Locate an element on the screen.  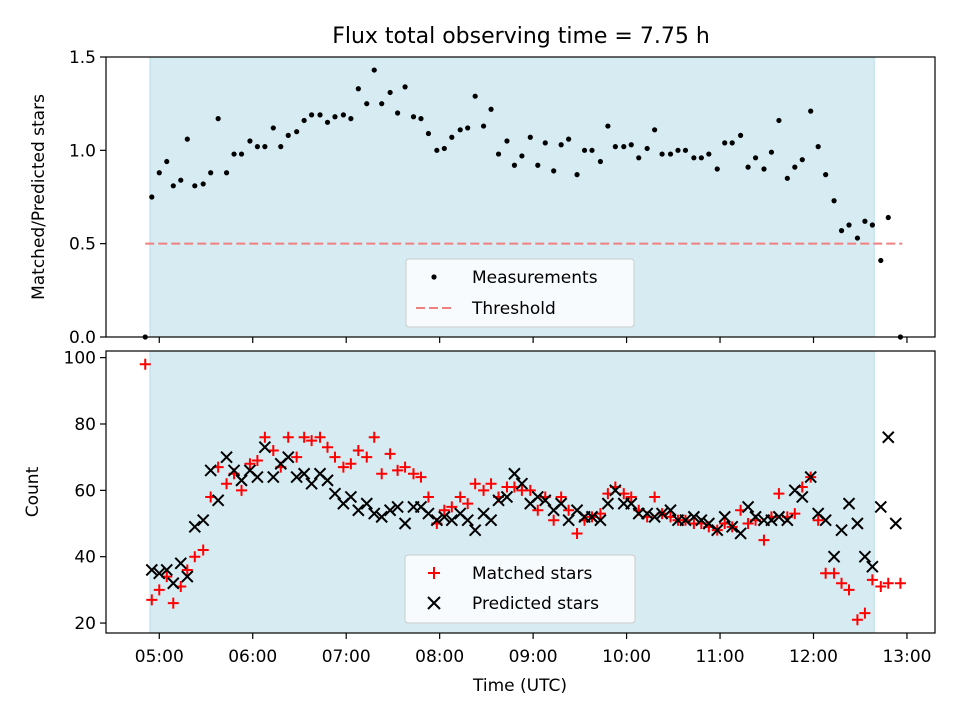
x-tick-label: 13:00 is located at coordinates (906, 657).